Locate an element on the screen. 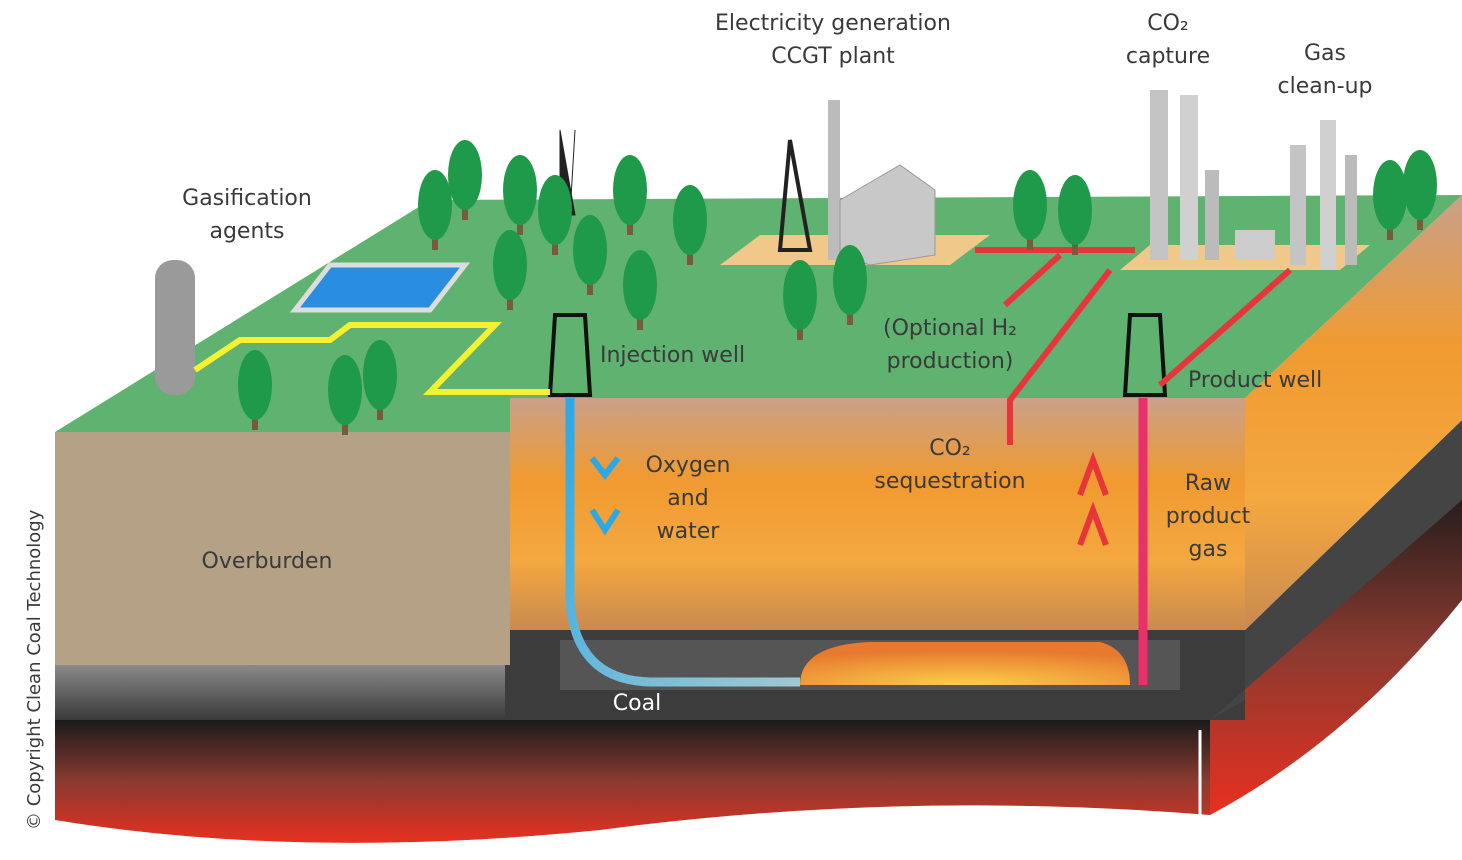 This screenshot has height=860, width=1462. label: gas is located at coordinates (1208, 549).